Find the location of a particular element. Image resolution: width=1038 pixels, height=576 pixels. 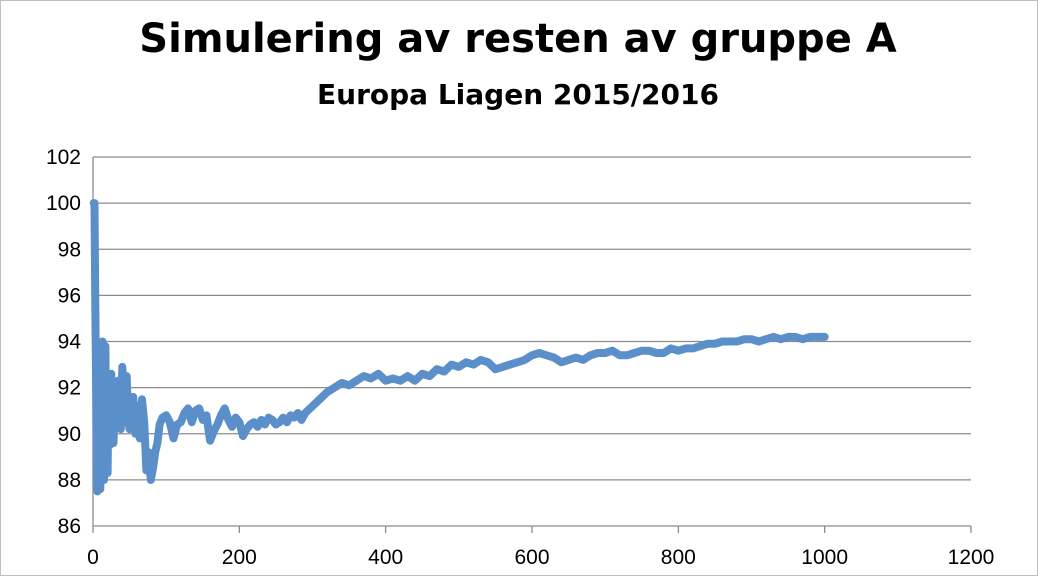

y-tick-label: 86 is located at coordinates (69, 526).